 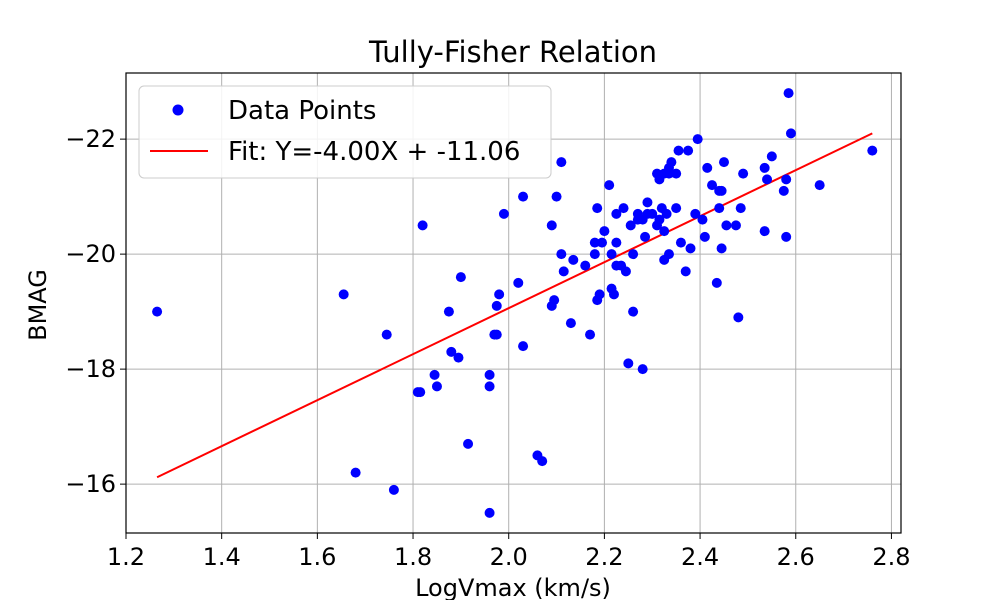 What do you see at coordinates (90, 254) in the screenshot?
I see `y-tick-label: −20` at bounding box center [90, 254].